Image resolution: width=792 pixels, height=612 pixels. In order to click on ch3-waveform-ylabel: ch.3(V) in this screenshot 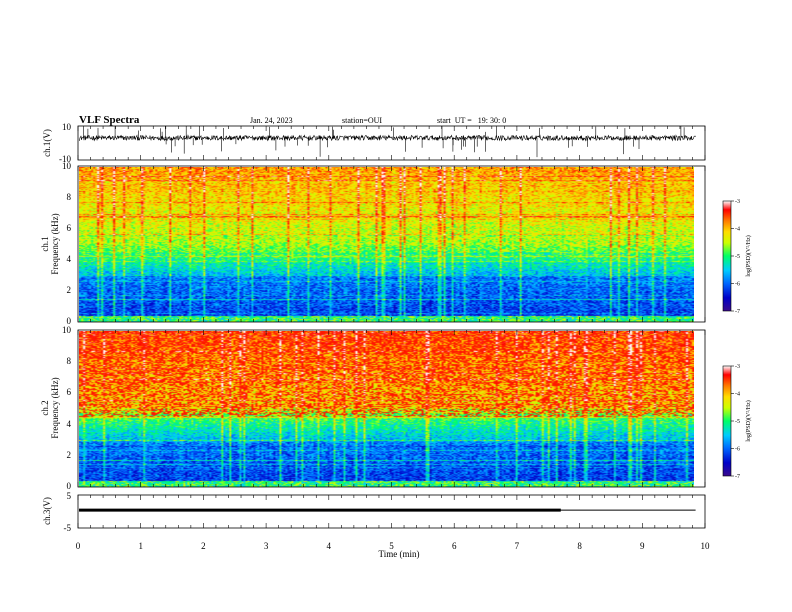, I will do `click(47, 511)`.